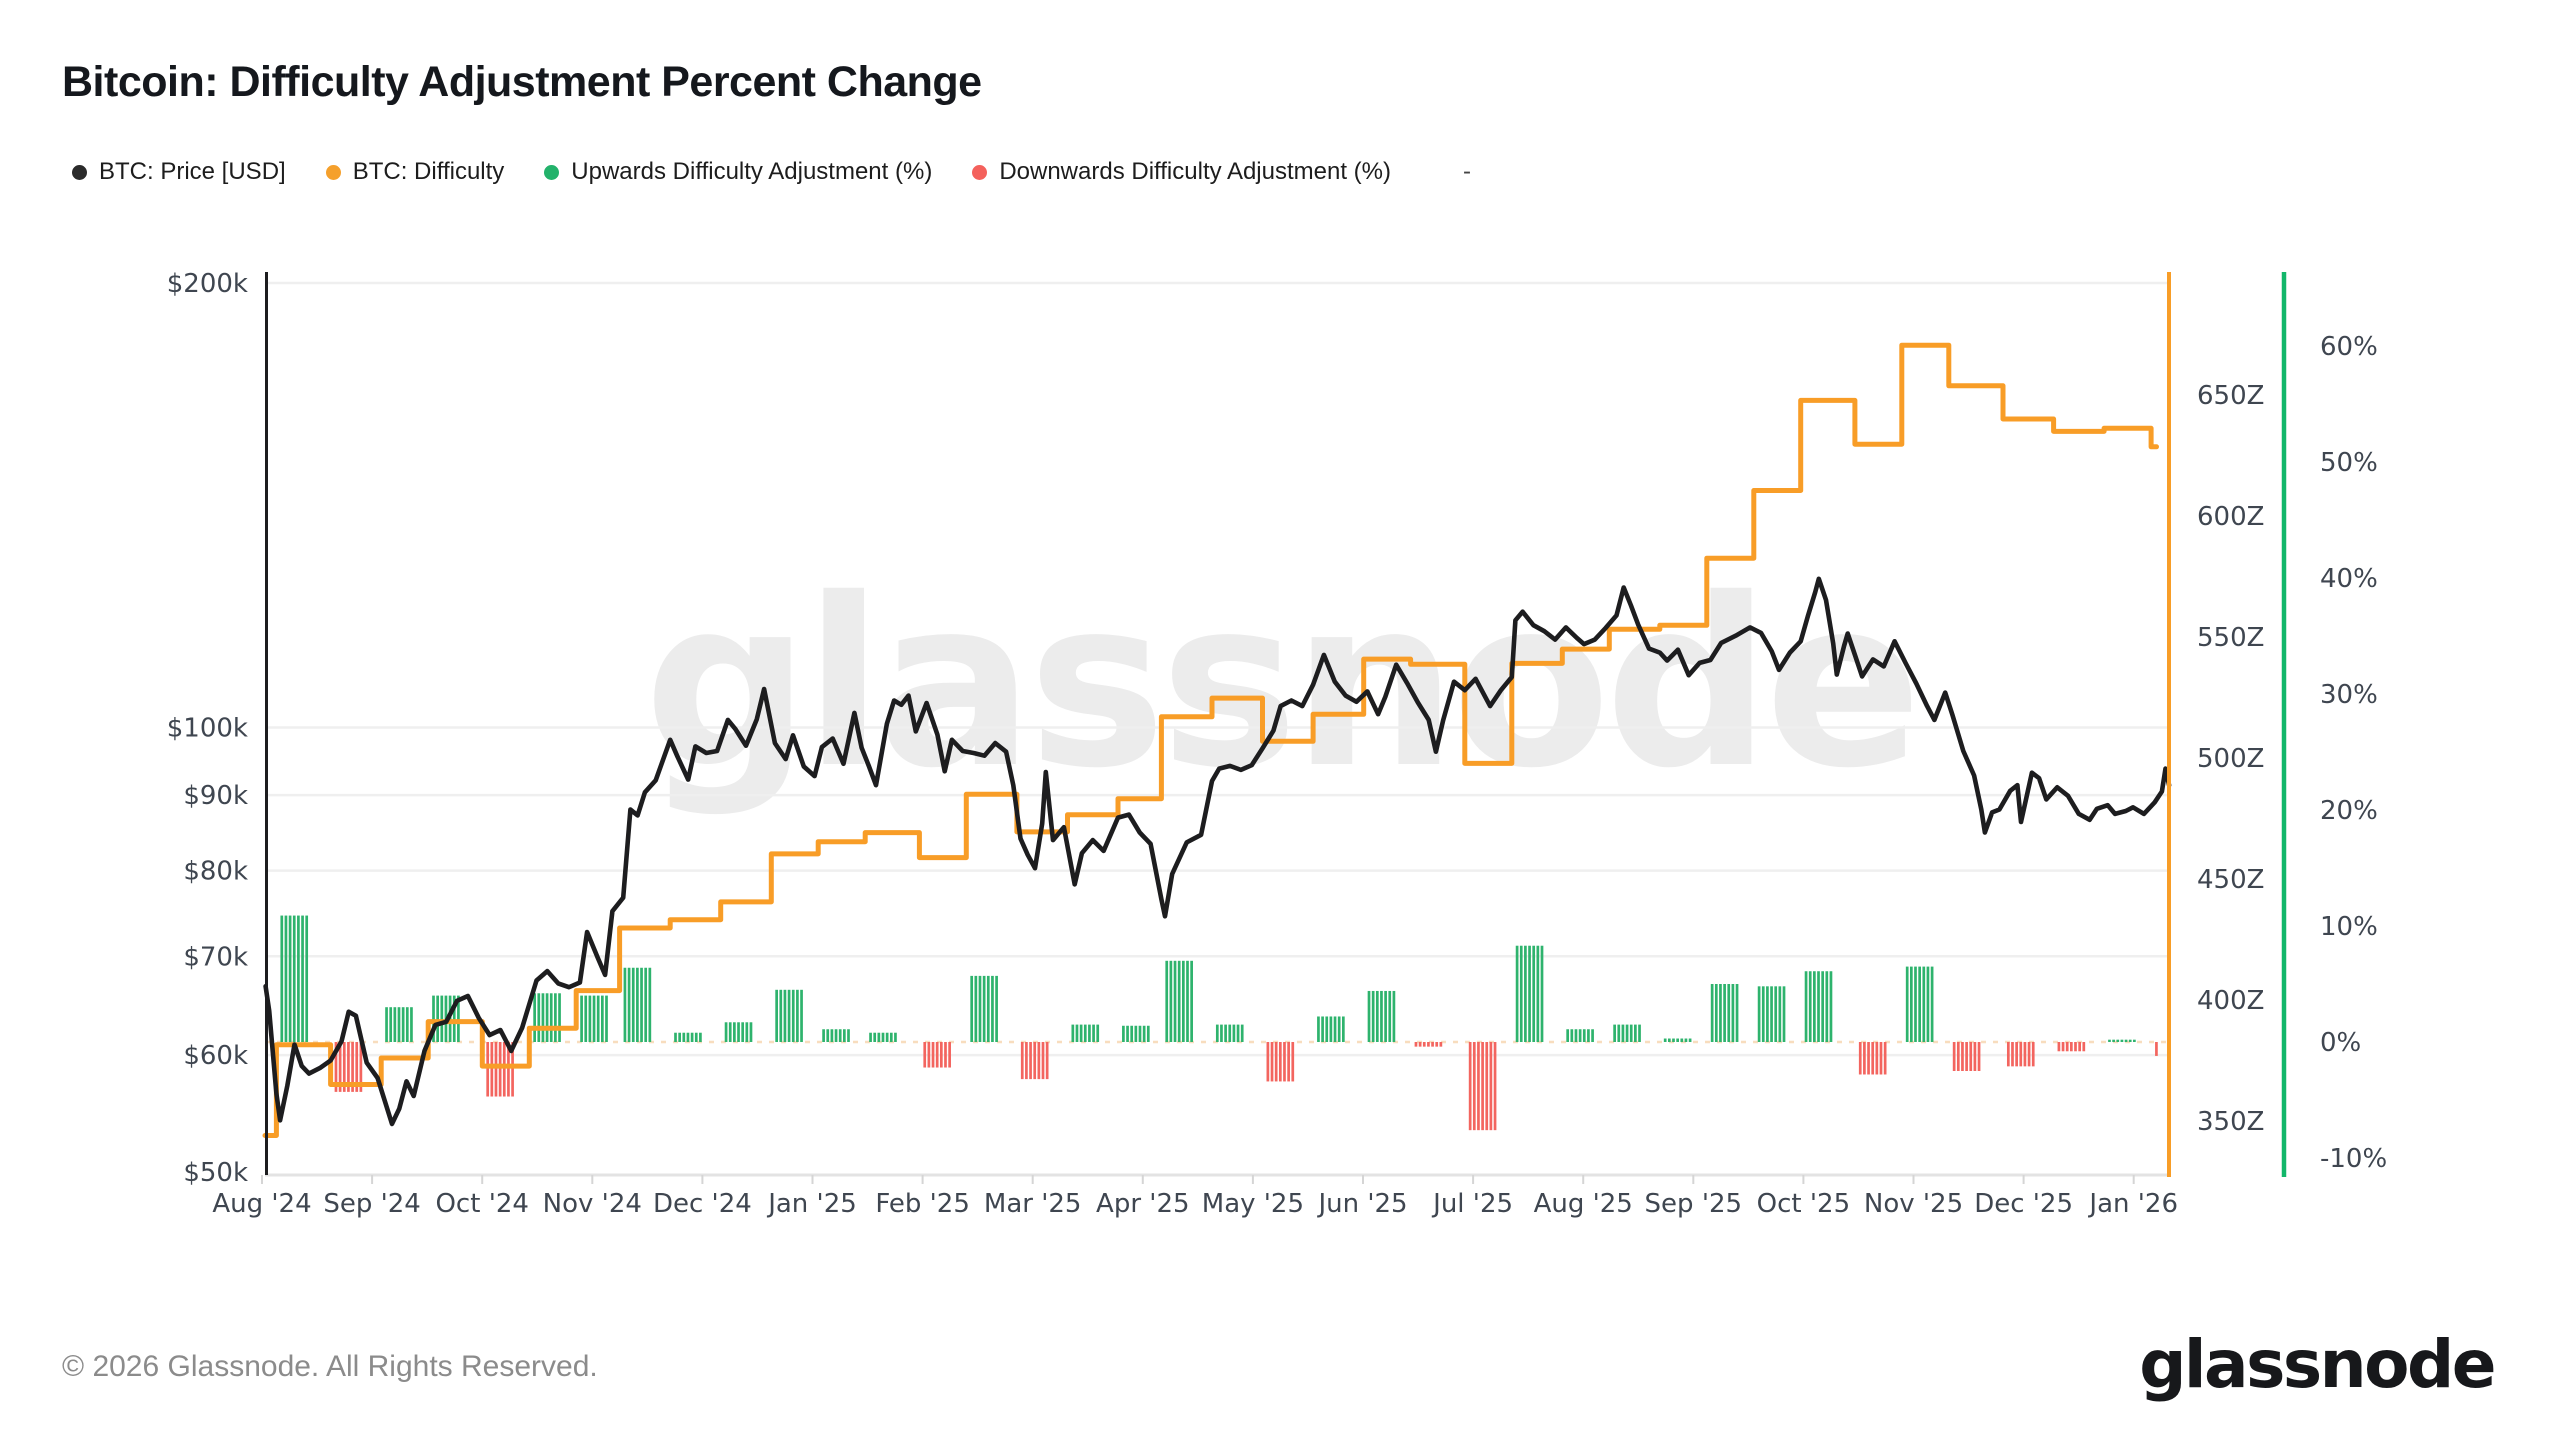 This screenshot has height=1440, width=2560. Describe the element at coordinates (2230, 517) in the screenshot. I see `svg-text: 600Z` at that location.